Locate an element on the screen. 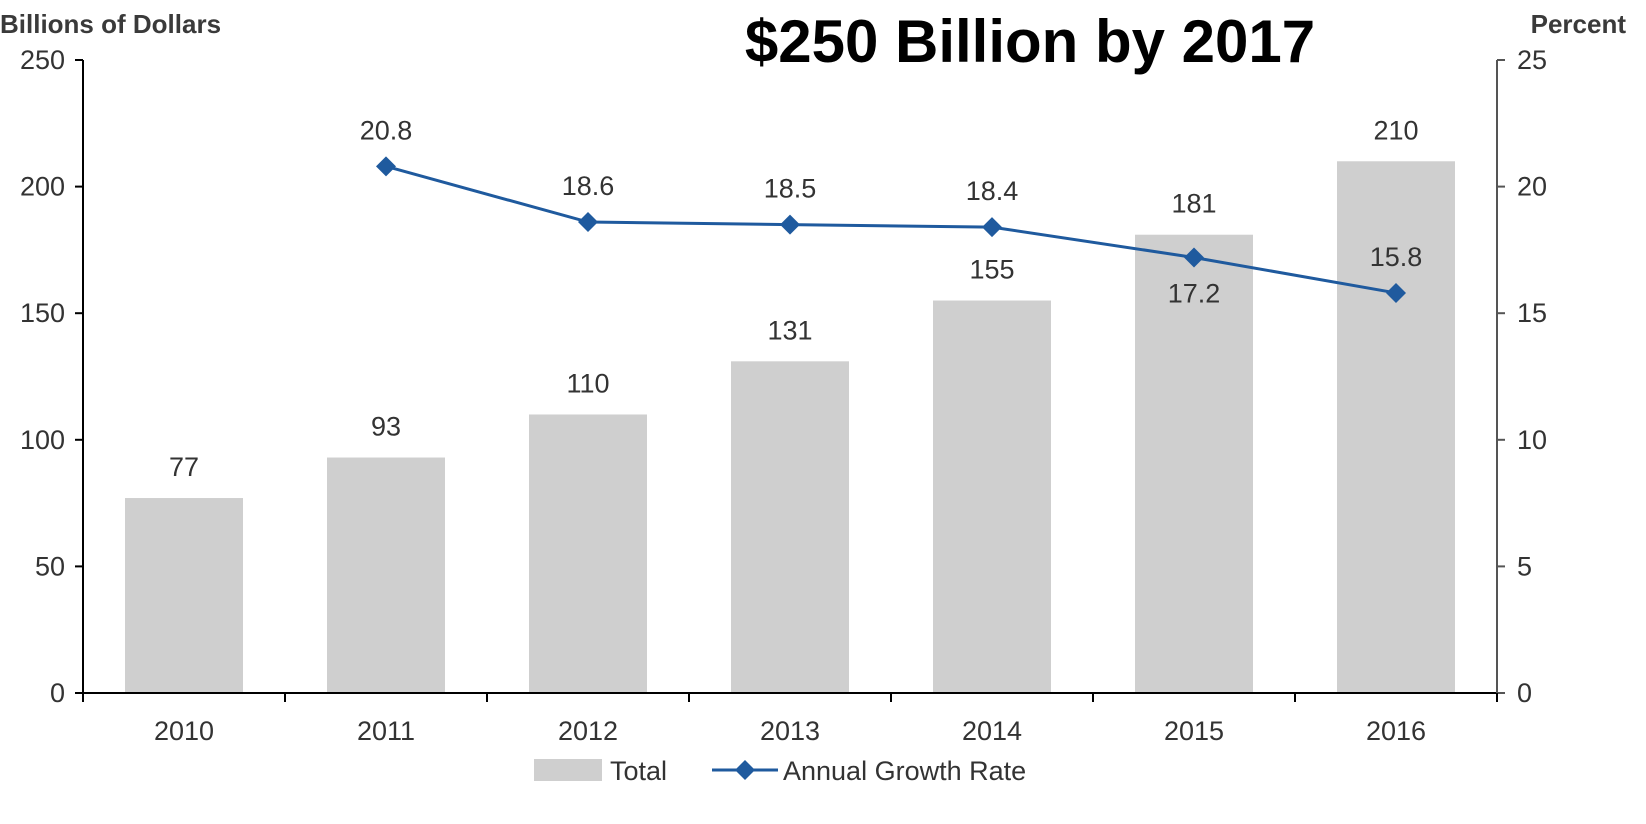 The width and height of the screenshot is (1646, 824). legend-label-total: Total is located at coordinates (638, 771).